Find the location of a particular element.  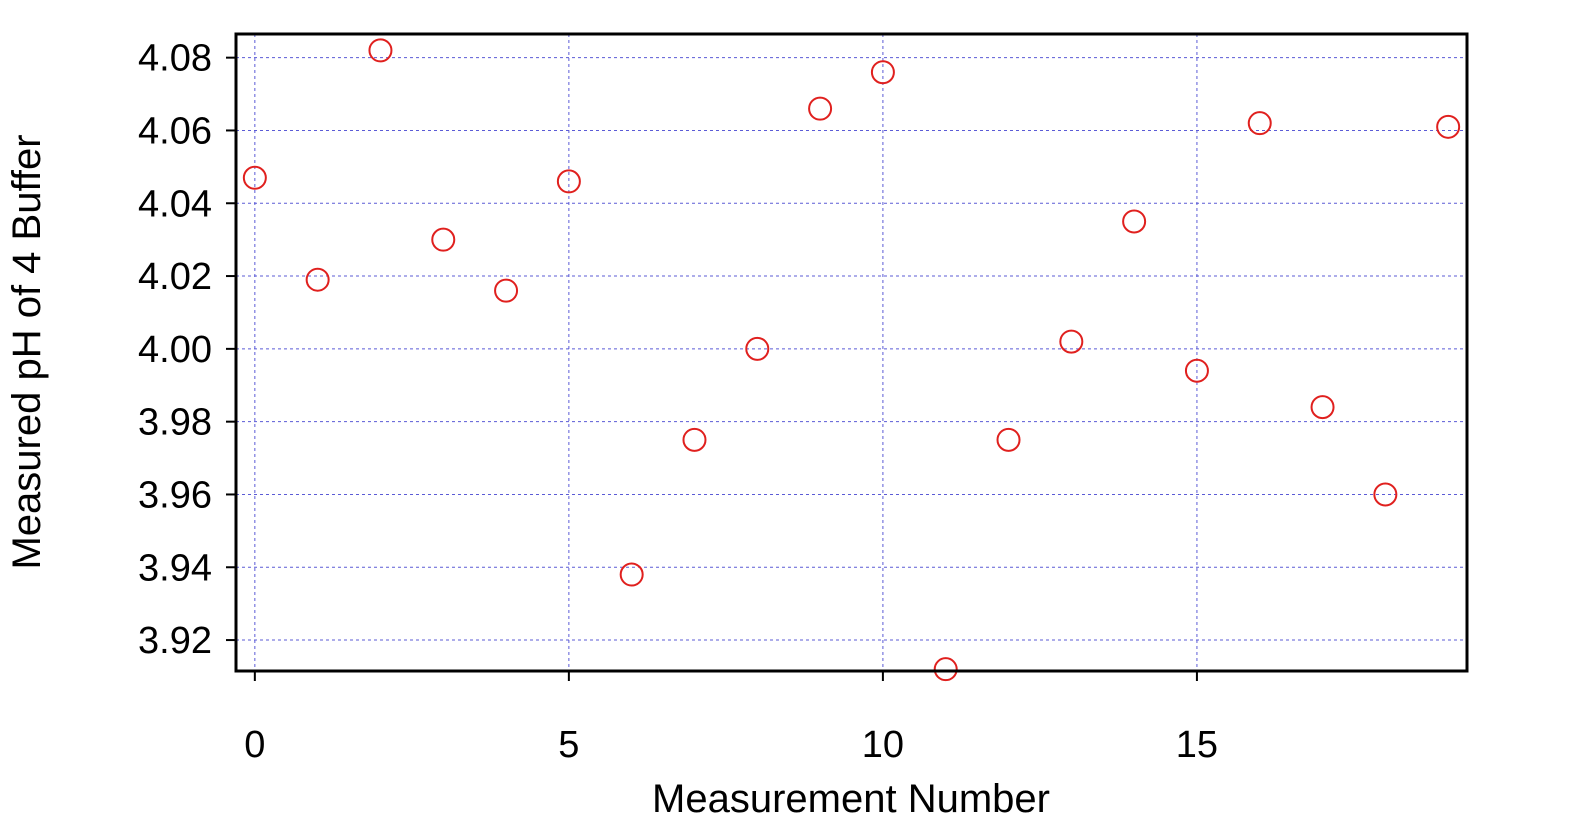

y-tick-label: 4.08 is located at coordinates (175, 59).